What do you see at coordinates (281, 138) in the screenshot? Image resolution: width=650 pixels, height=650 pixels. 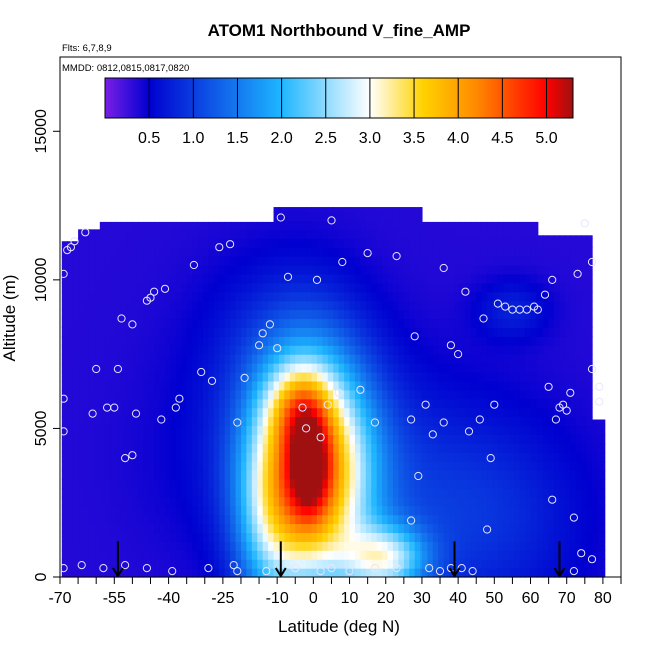 I see `colorbar-tick-label: 2.0` at bounding box center [281, 138].